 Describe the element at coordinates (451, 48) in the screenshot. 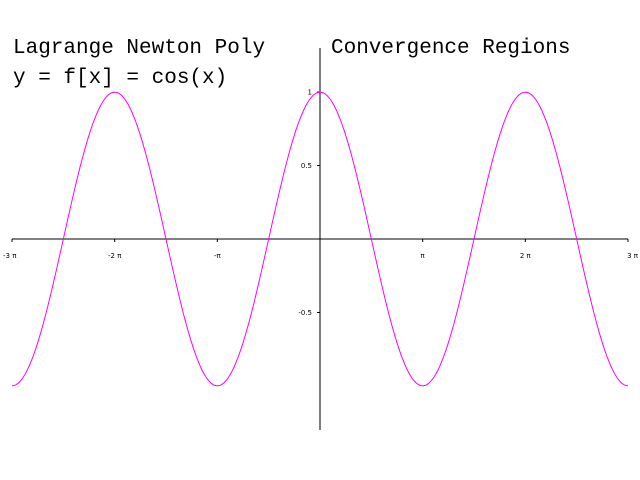

I see `chart-title-secondary: Convergence Regions` at that location.